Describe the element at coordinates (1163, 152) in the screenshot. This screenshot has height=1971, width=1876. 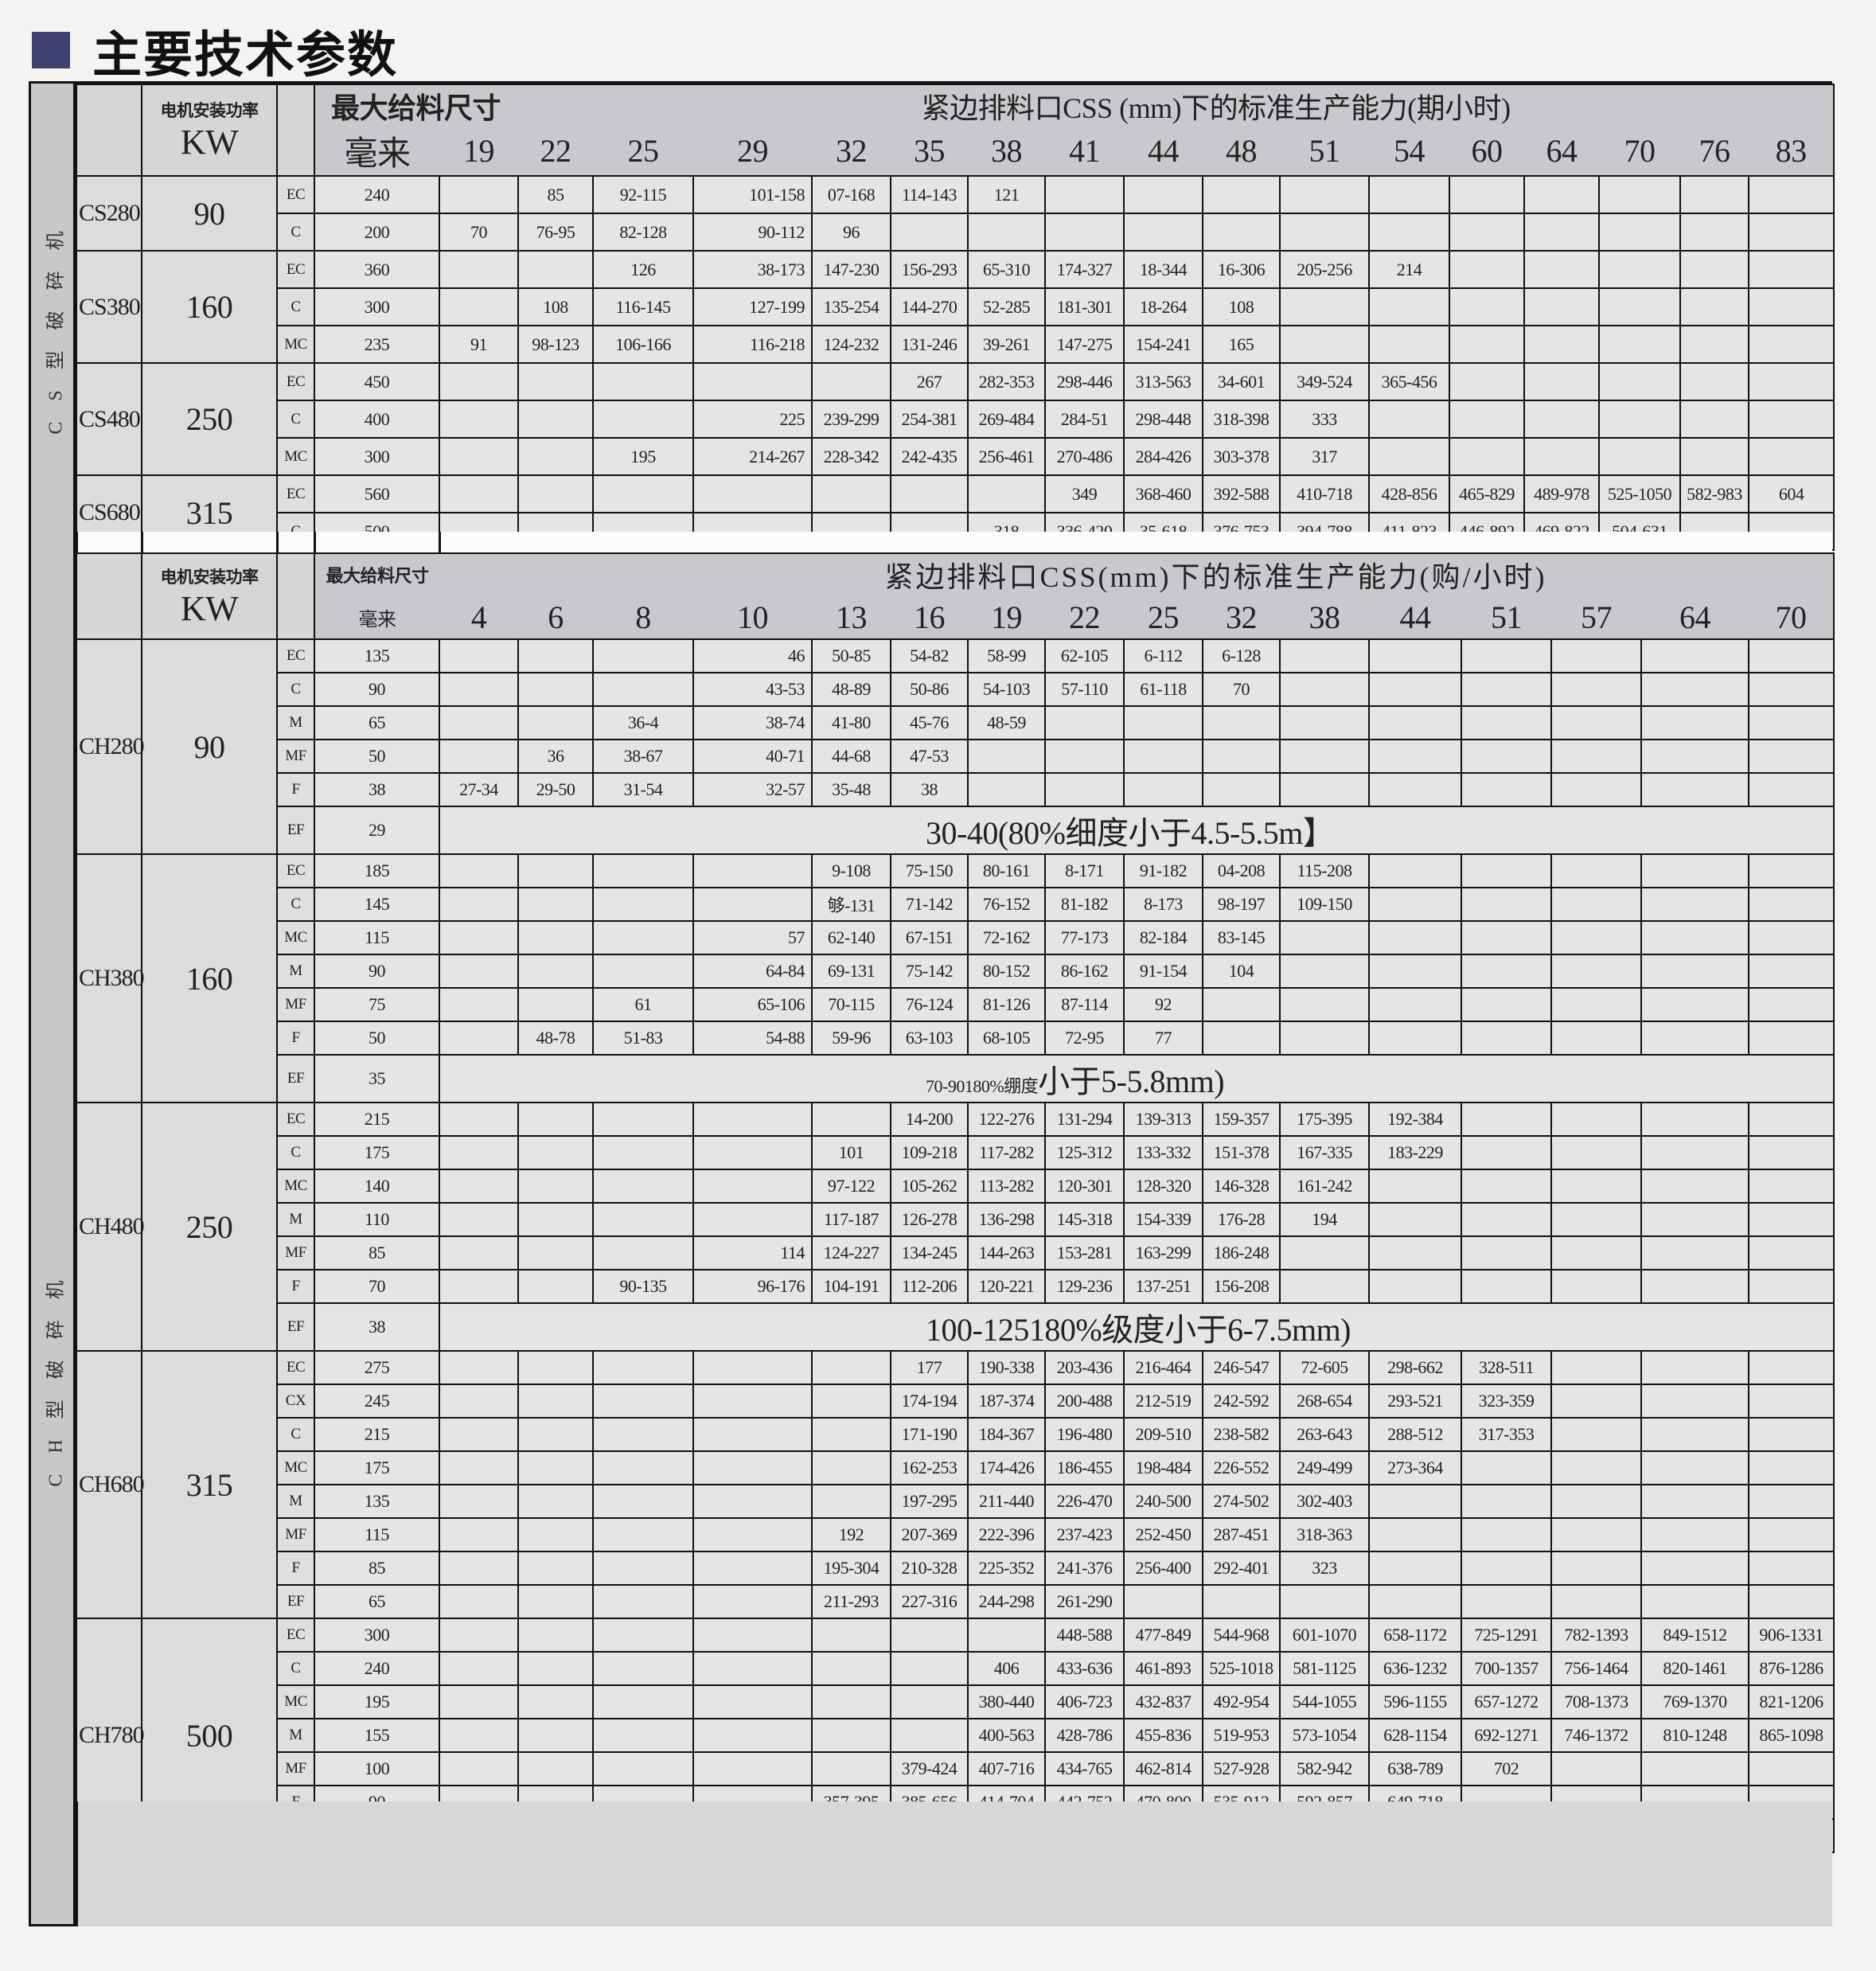
I see `css-column-header: 44` at that location.